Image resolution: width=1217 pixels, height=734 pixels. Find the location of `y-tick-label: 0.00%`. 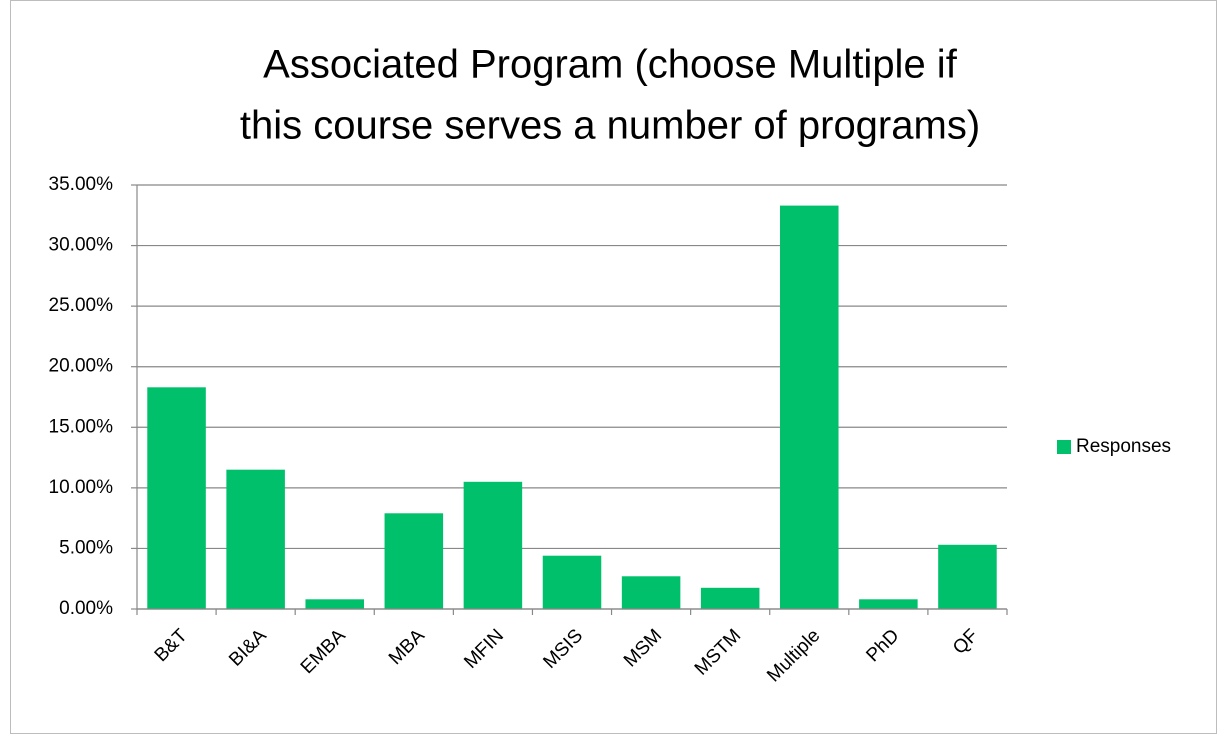

y-tick-label: 0.00% is located at coordinates (86, 608).